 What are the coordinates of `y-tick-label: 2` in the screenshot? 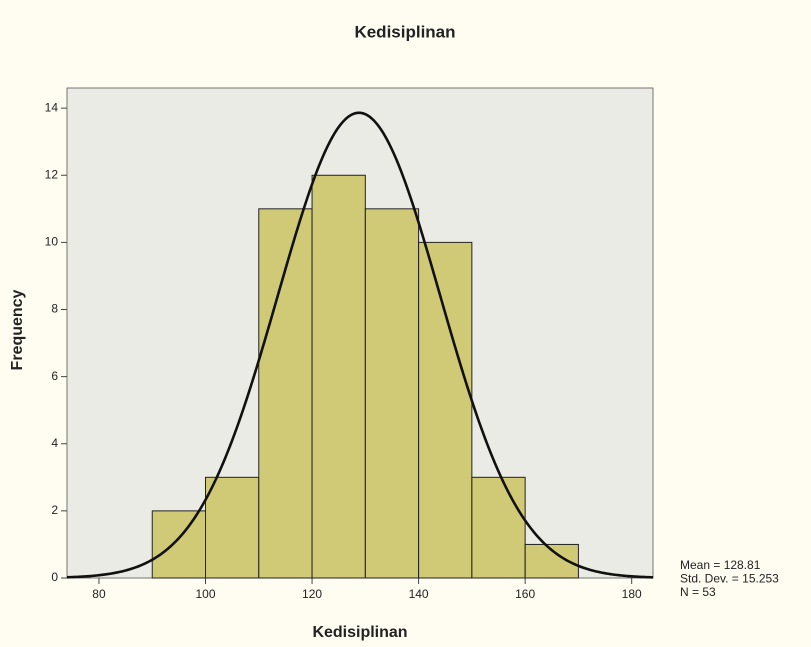 It's located at (54, 510).